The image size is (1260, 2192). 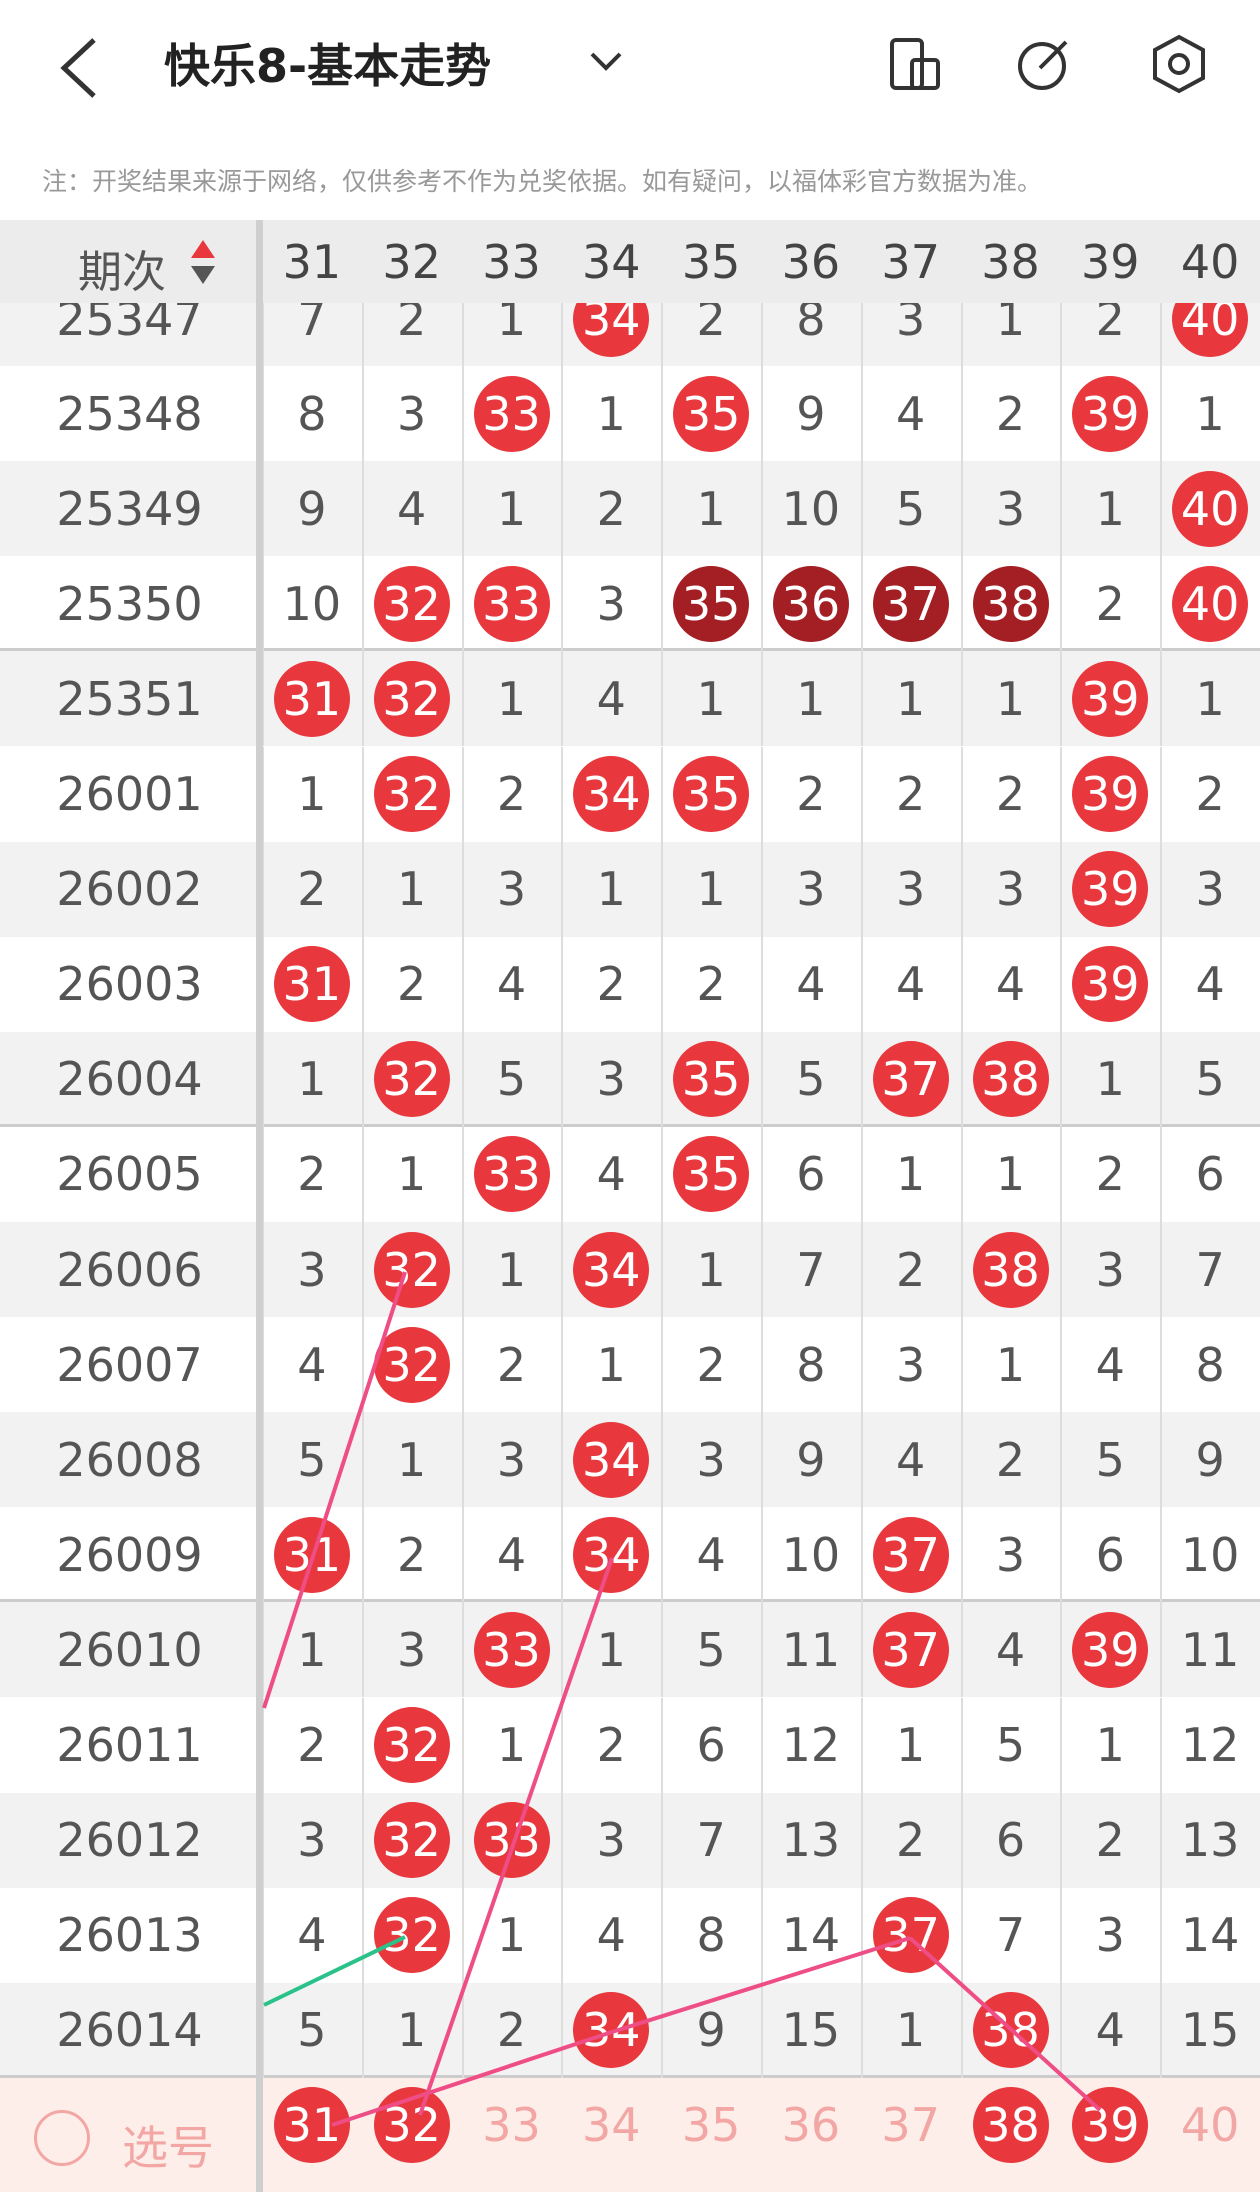 I want to click on icon-share, so click(x=1044, y=64).